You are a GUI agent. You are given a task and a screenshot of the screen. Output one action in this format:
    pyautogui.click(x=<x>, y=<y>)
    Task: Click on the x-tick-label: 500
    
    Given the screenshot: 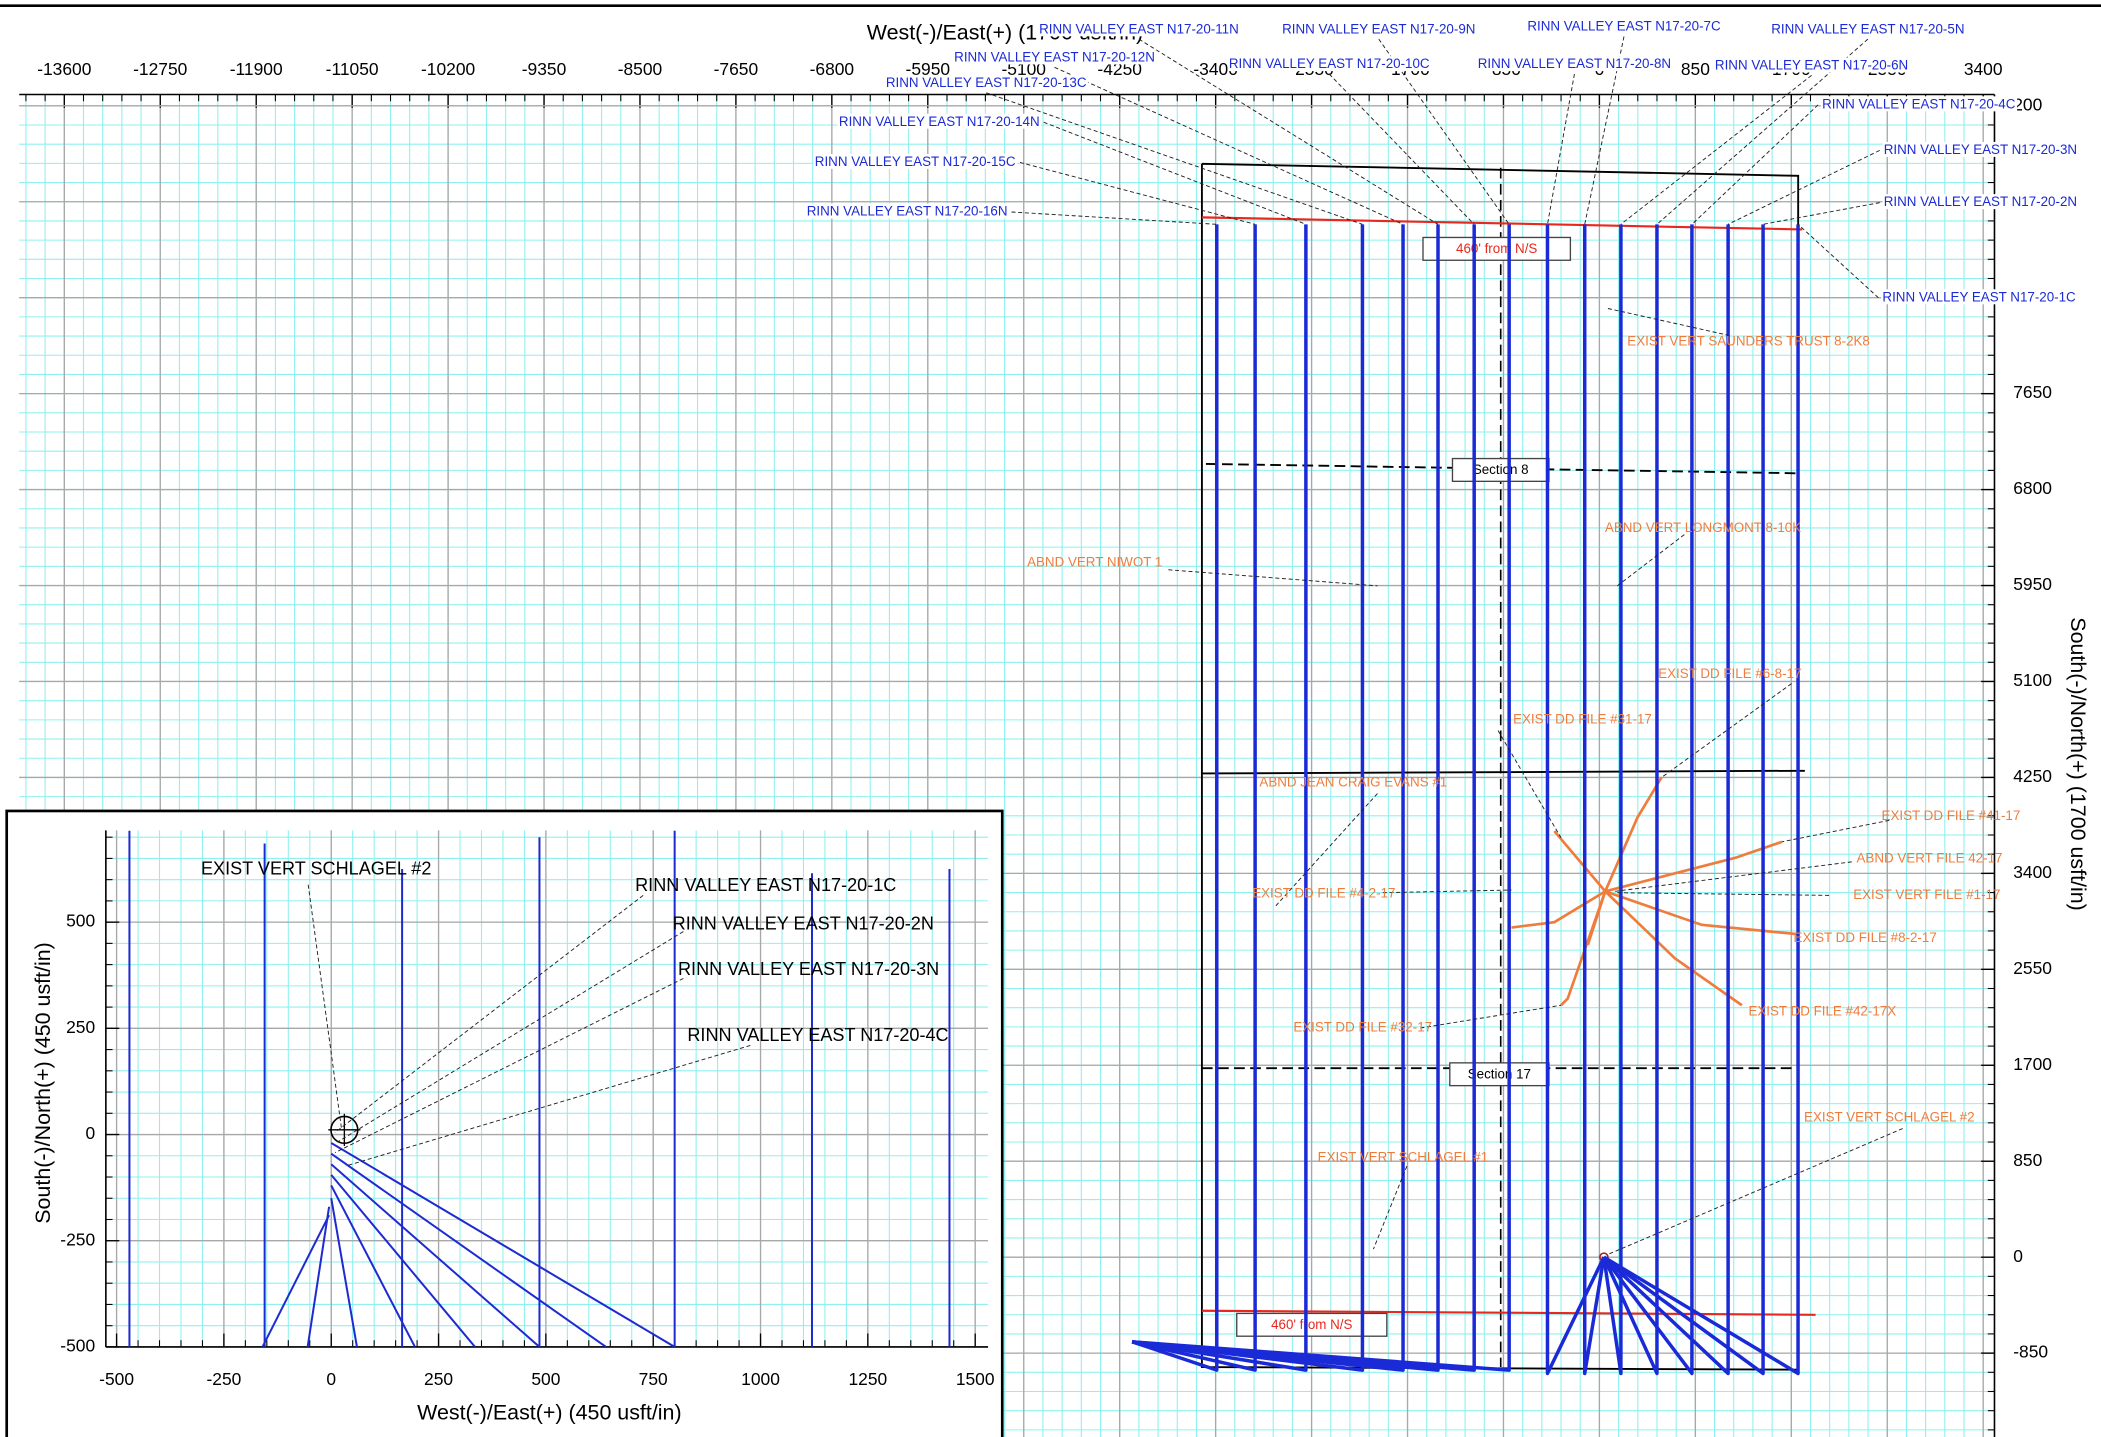 What is the action you would take?
    pyautogui.click(x=545, y=1379)
    